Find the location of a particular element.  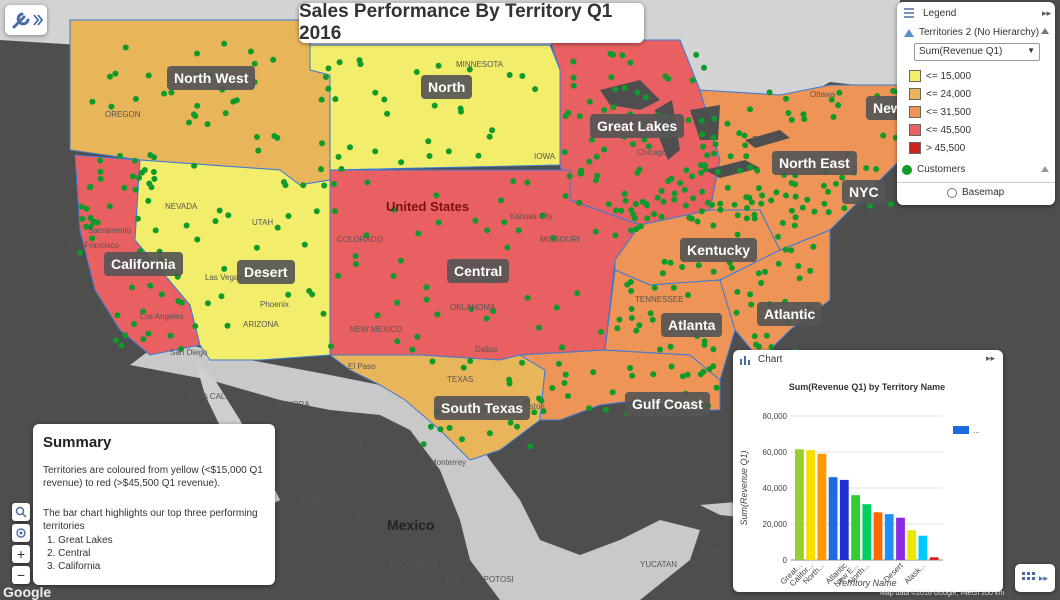

territory-desert is located at coordinates (232, 260).